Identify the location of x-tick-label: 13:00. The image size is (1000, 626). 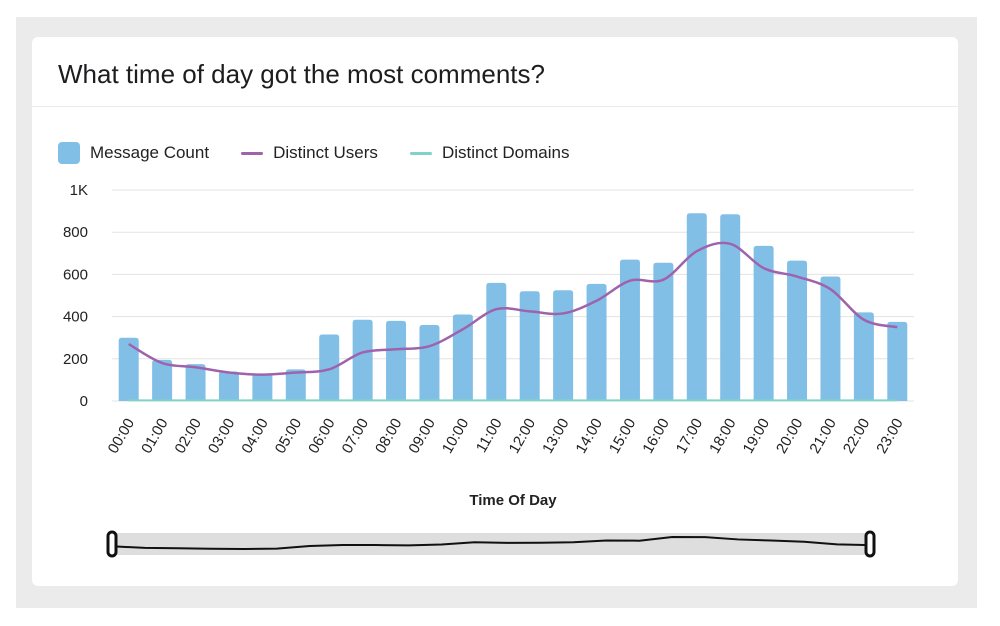
(555, 436).